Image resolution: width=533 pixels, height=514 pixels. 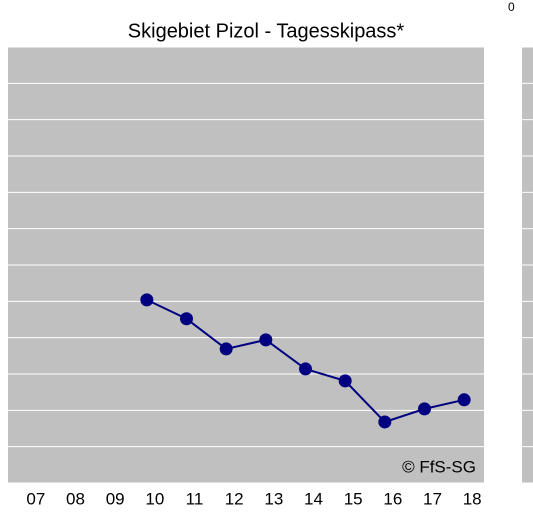 What do you see at coordinates (472, 498) in the screenshot?
I see `x-tick-label: 18` at bounding box center [472, 498].